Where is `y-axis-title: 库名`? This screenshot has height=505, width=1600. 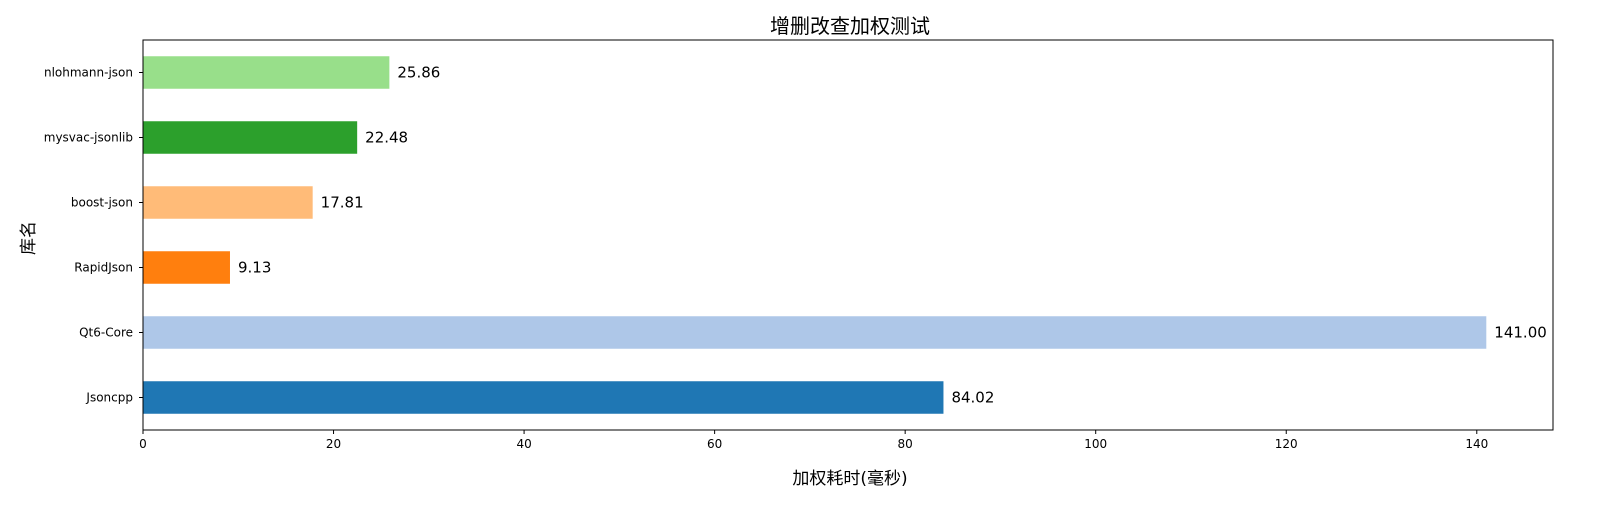 y-axis-title: 库名 is located at coordinates (29, 238).